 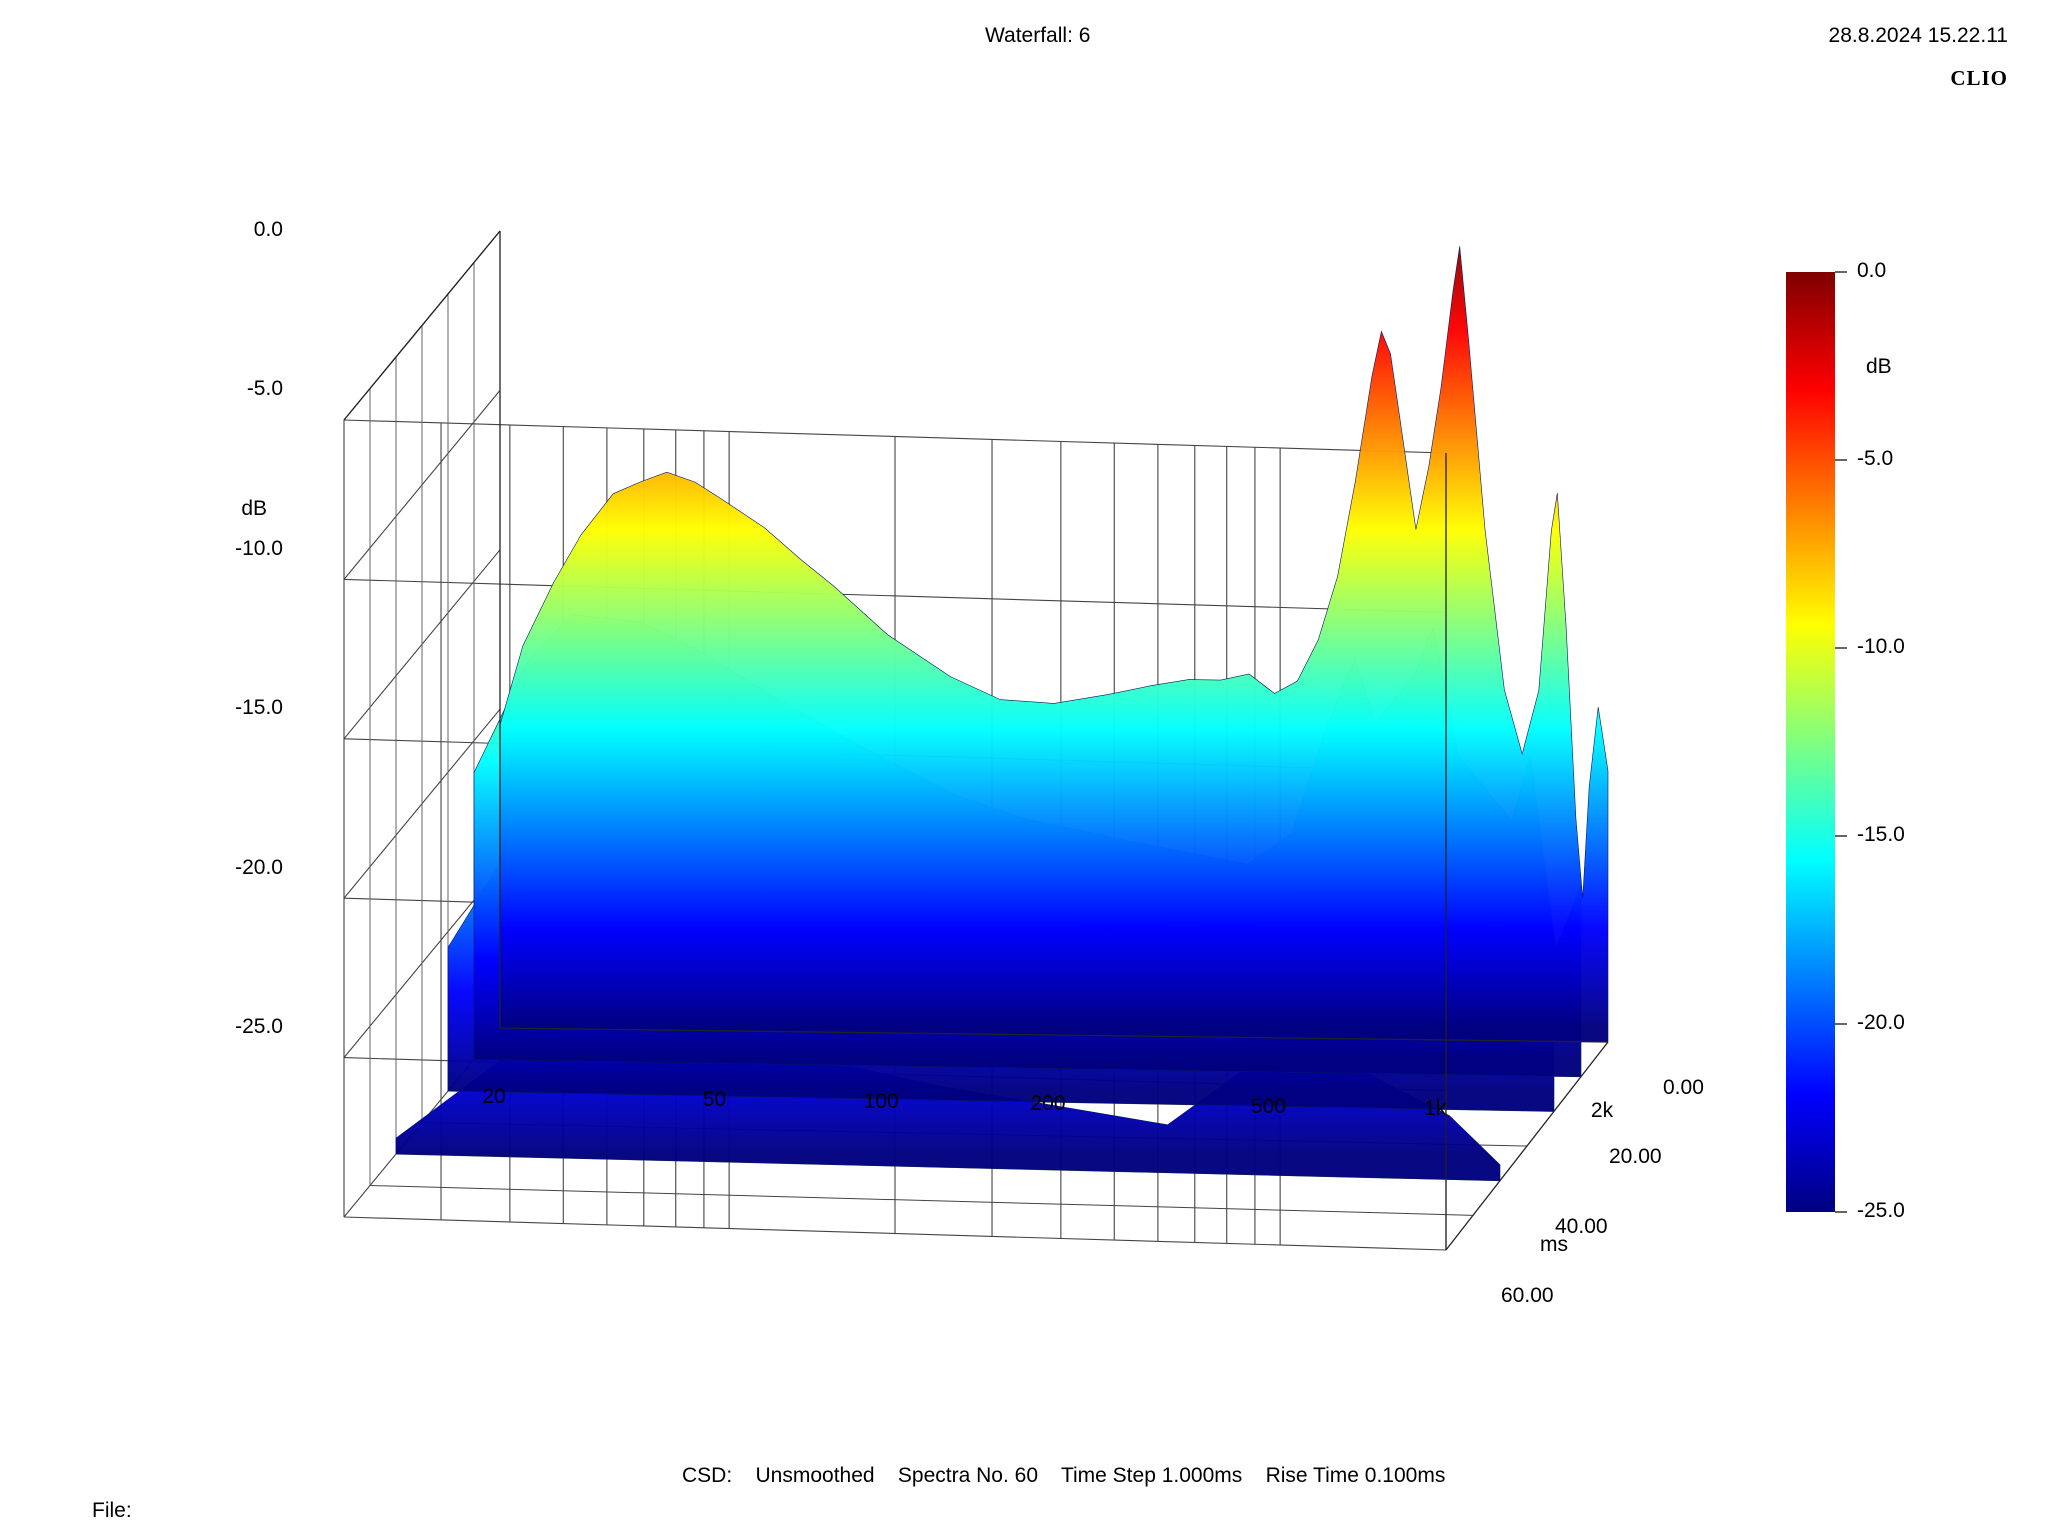 I want to click on colorbar-ticks, so click(x=1841, y=742).